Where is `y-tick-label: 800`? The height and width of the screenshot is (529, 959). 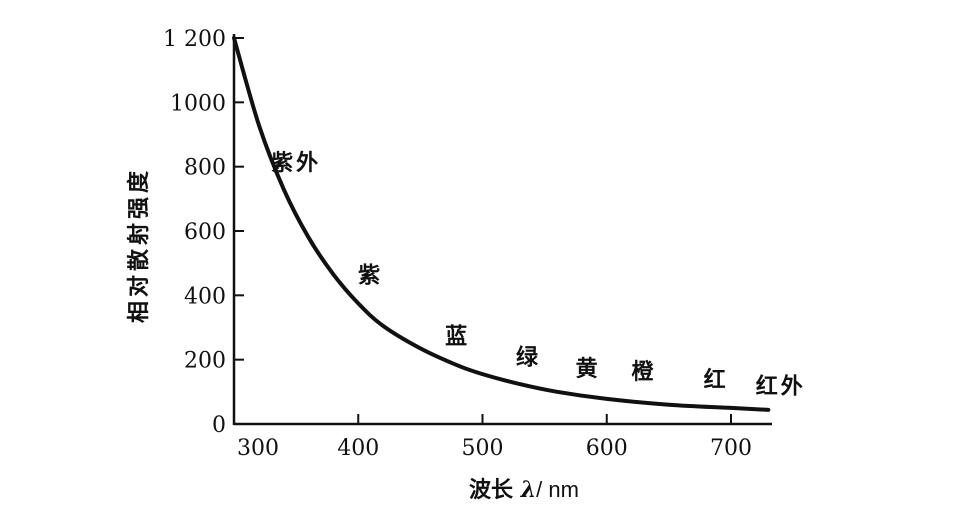
y-tick-label: 800 is located at coordinates (205, 168).